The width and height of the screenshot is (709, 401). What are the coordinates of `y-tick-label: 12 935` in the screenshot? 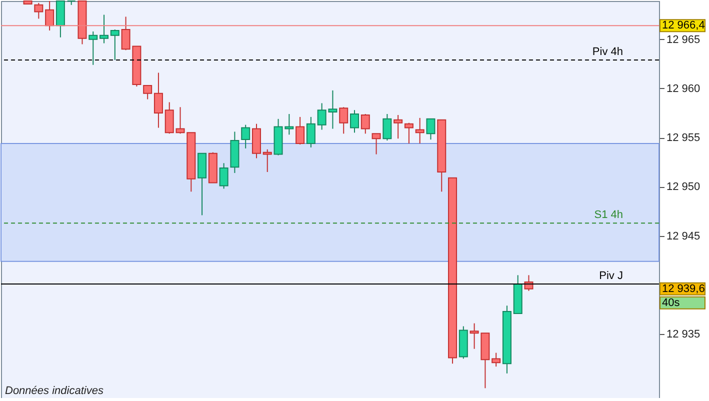 It's located at (683, 334).